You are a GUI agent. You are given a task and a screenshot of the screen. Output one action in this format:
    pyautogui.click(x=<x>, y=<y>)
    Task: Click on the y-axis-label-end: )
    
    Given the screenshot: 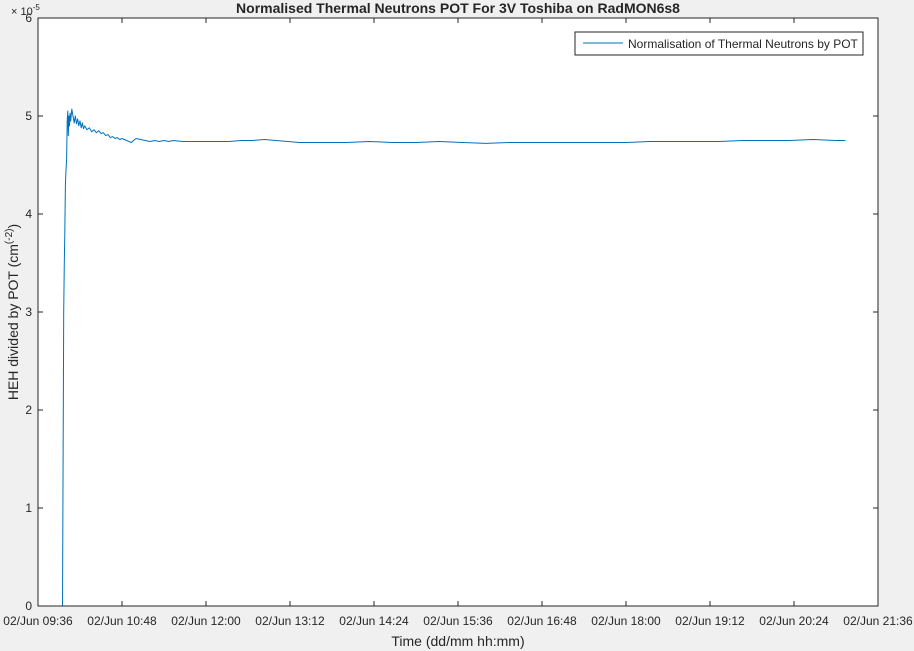 What is the action you would take?
    pyautogui.click(x=13, y=226)
    